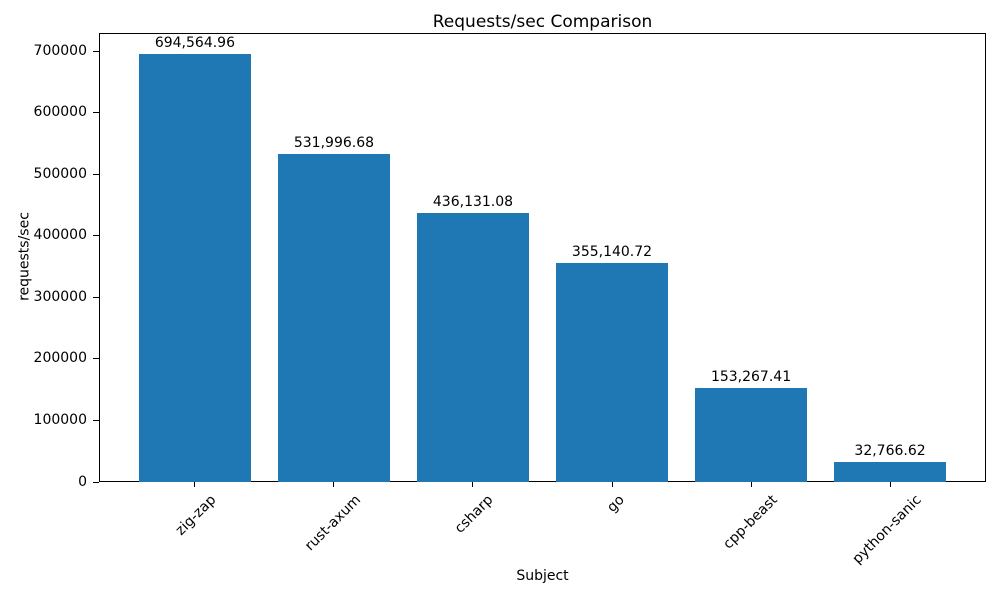  I want to click on x-tick-label: zig-zap, so click(196, 515).